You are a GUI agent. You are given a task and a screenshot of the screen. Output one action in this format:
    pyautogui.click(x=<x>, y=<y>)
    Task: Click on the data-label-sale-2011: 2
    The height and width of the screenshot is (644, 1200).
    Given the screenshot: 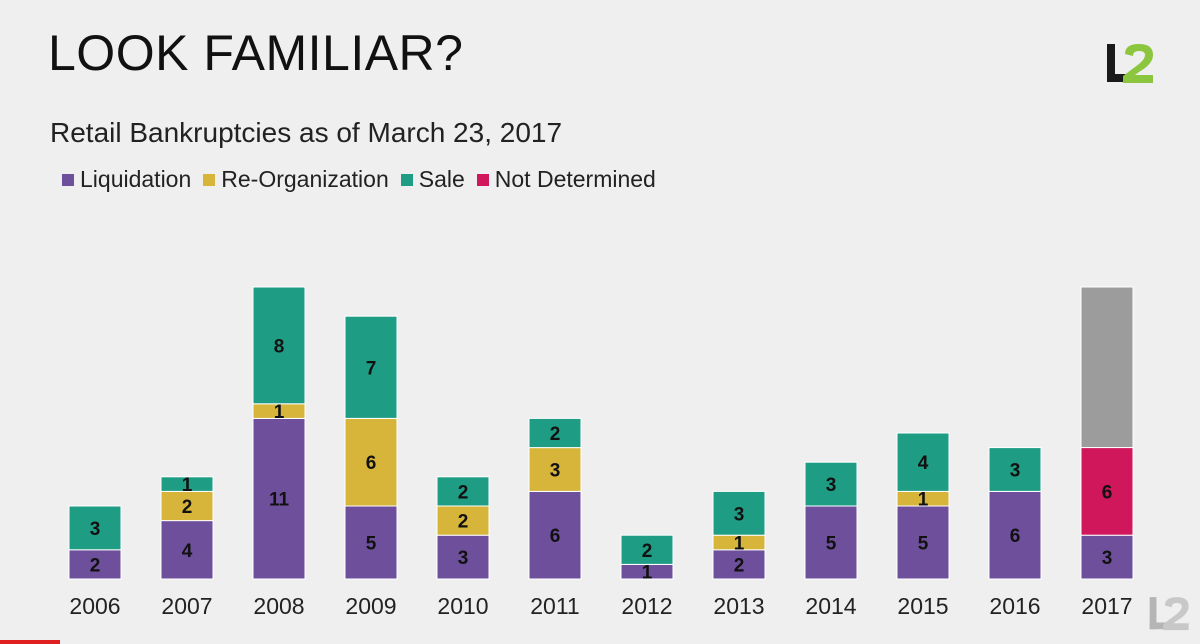 What is the action you would take?
    pyautogui.click(x=555, y=434)
    